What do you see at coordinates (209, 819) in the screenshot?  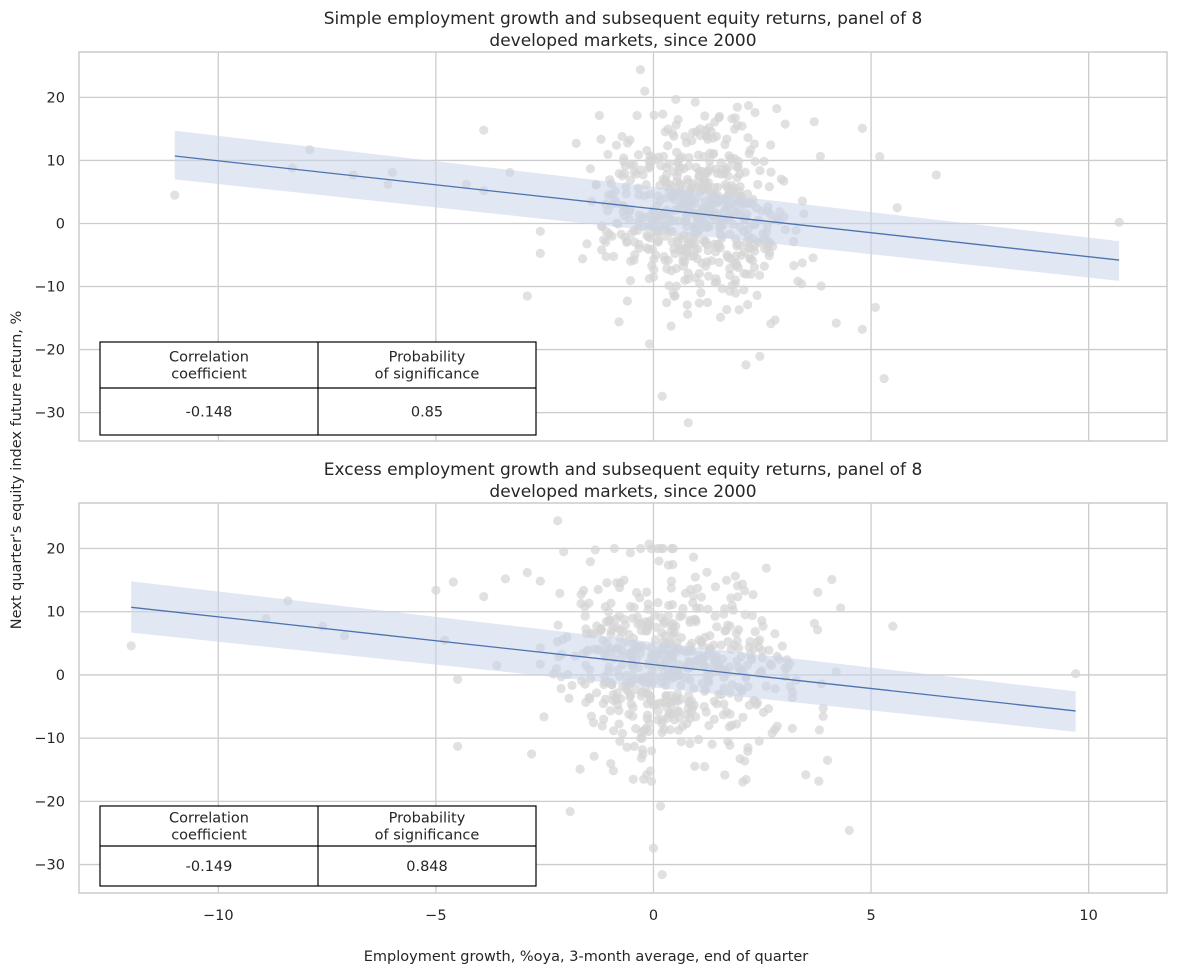 I see `table-header: Correlation` at bounding box center [209, 819].